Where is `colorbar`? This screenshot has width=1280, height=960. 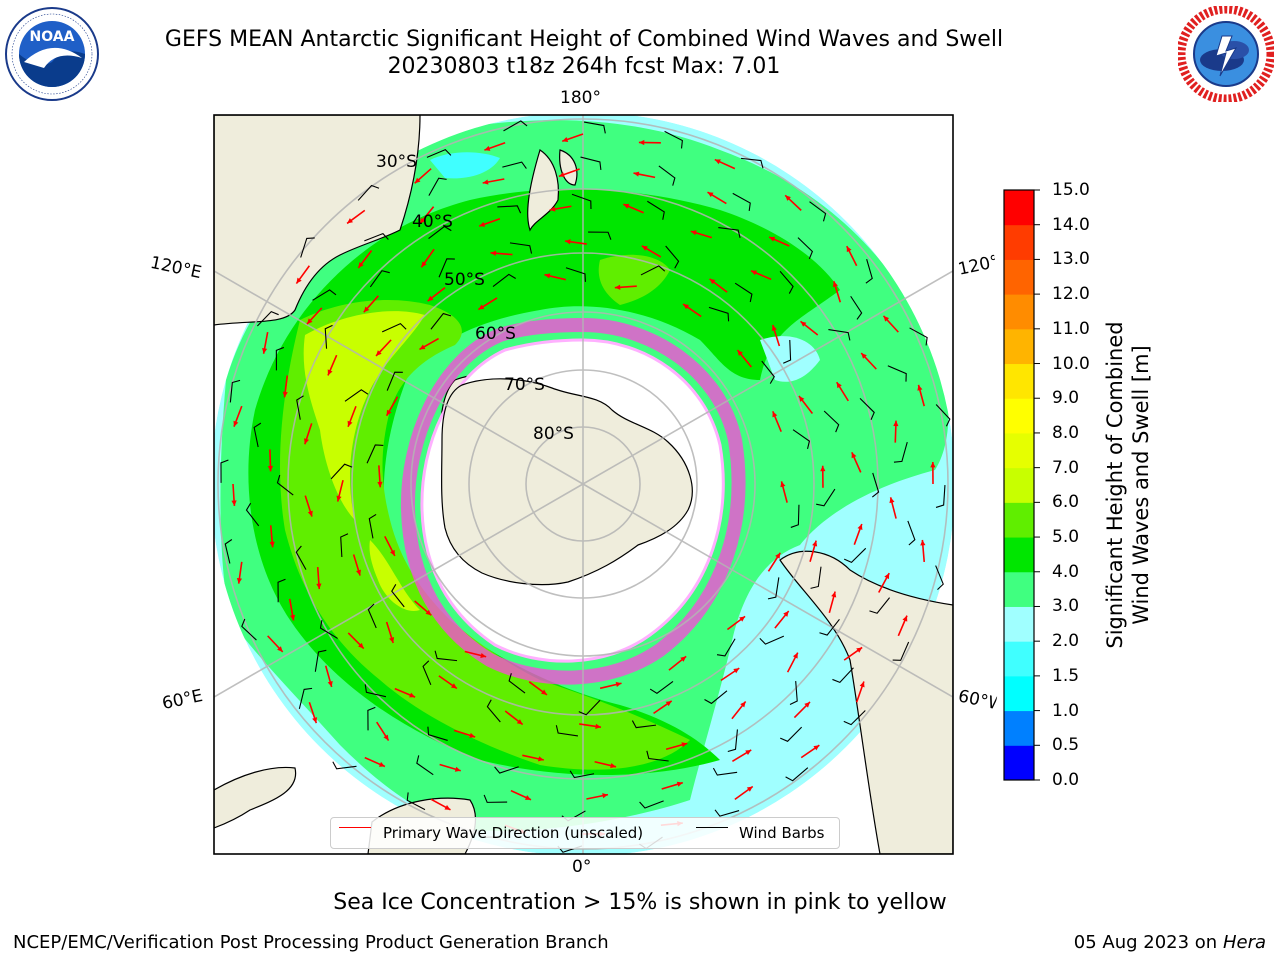 colorbar is located at coordinates (1022, 485).